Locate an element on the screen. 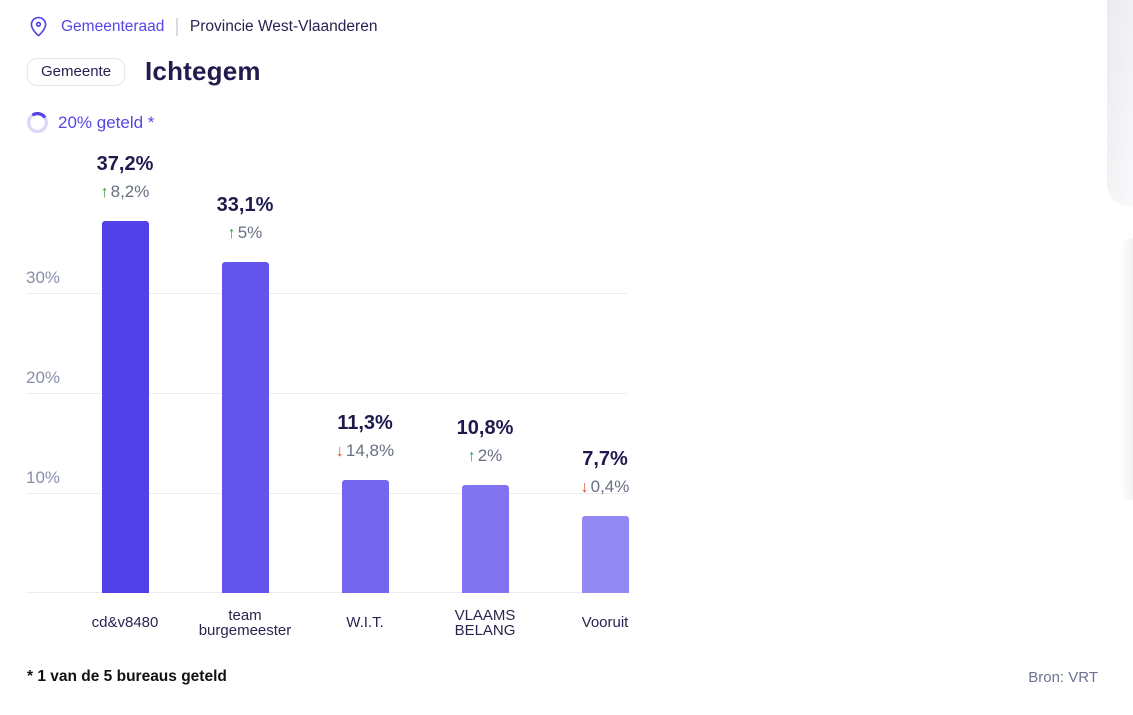 The height and width of the screenshot is (715, 1133). category-label: VLAAMS BELANG is located at coordinates (485, 622).